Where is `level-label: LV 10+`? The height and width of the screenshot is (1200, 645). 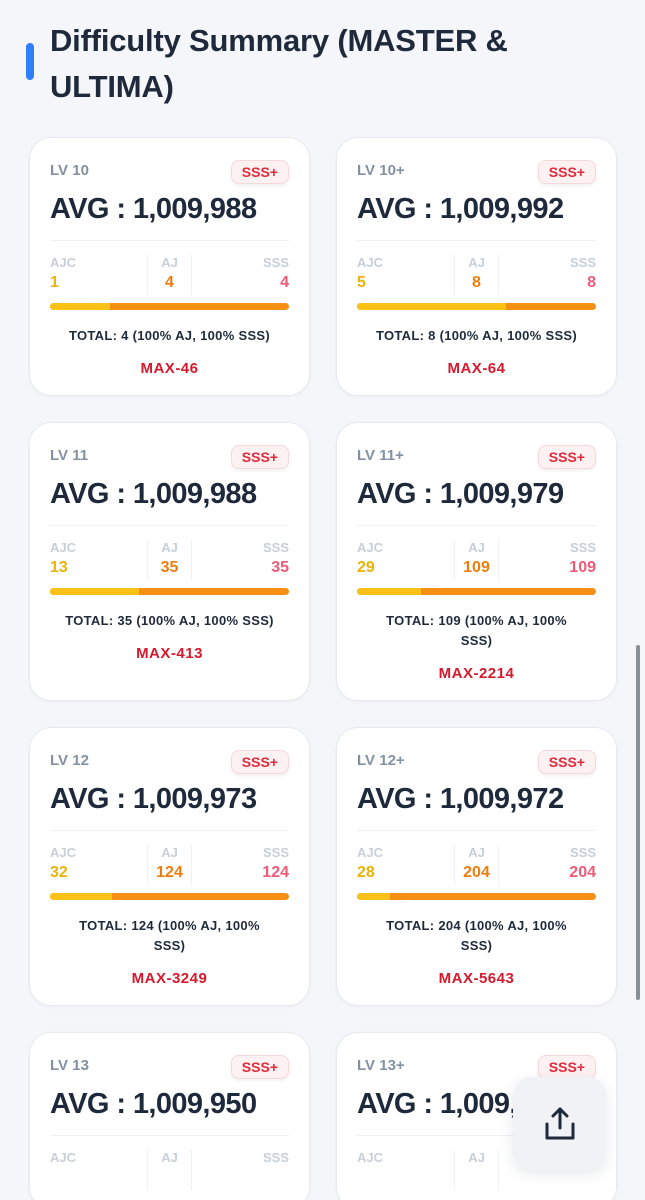
level-label: LV 10+ is located at coordinates (381, 170).